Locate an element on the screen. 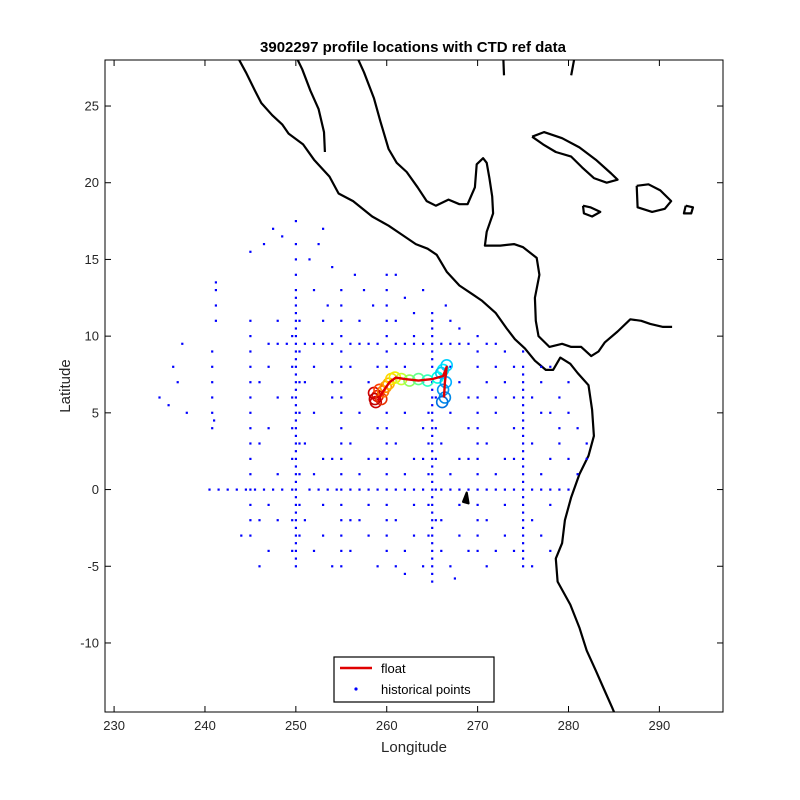 The height and width of the screenshot is (800, 800). y-tick-label: 25 is located at coordinates (92, 106).